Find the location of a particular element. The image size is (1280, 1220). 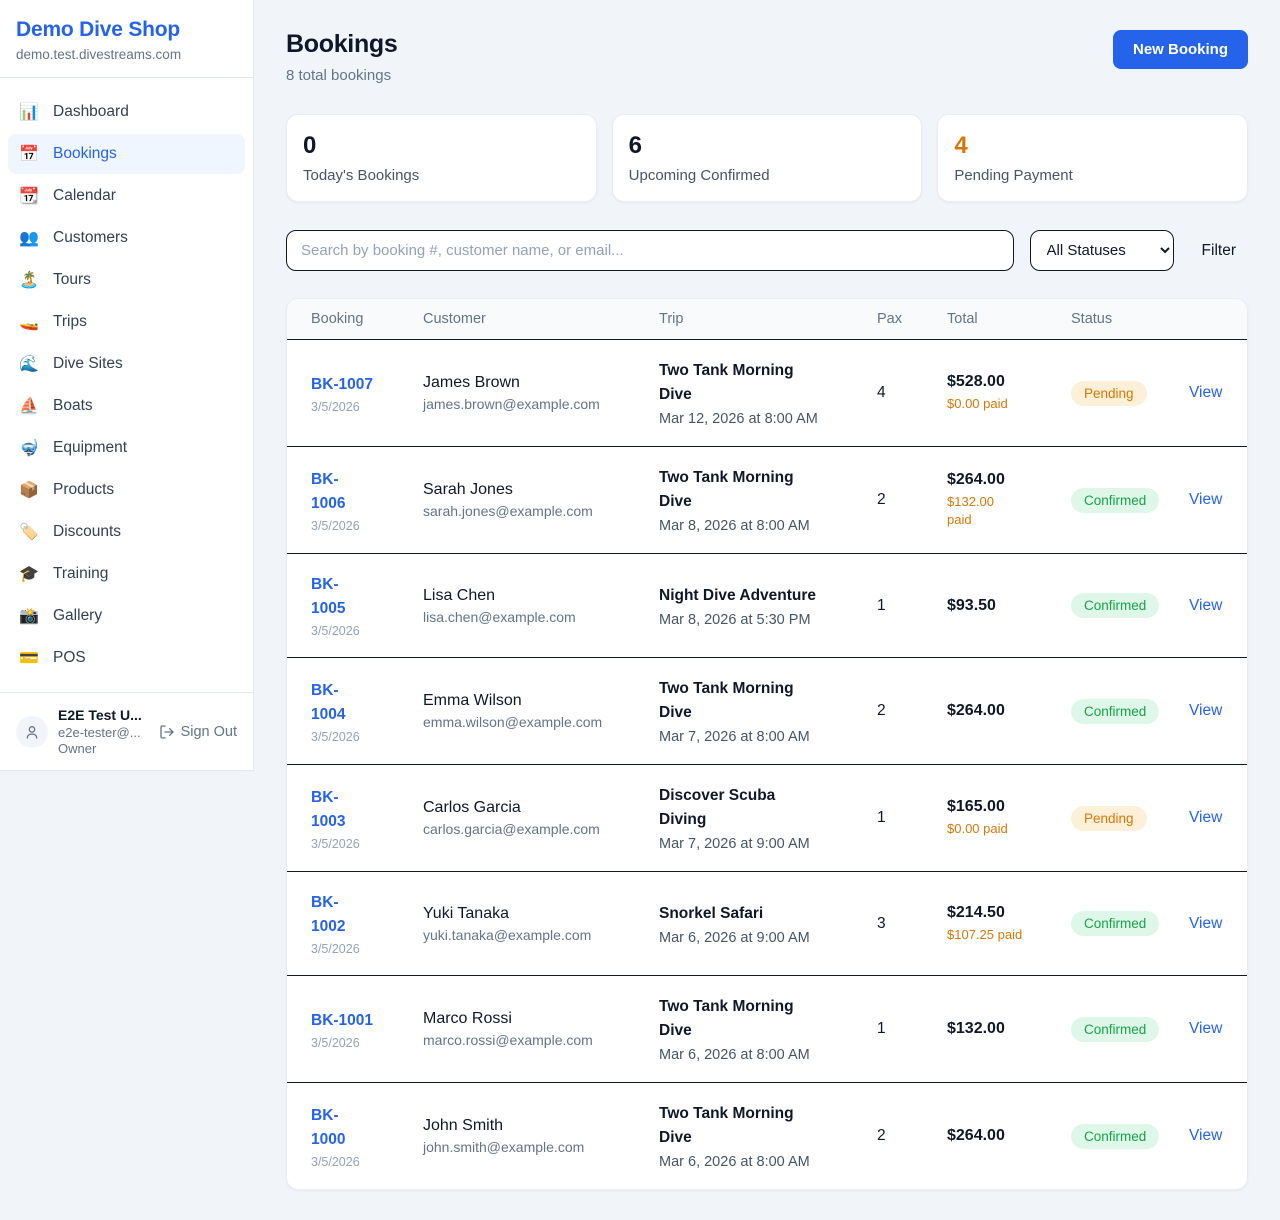

customer-email: sarah.jones@example.com is located at coordinates (508, 511).